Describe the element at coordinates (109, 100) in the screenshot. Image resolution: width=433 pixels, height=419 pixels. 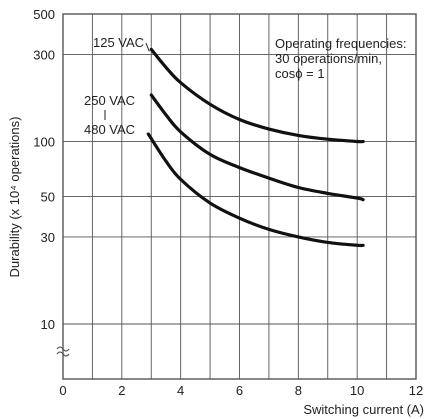
I see `series-label-250vac: 250 VAC` at that location.